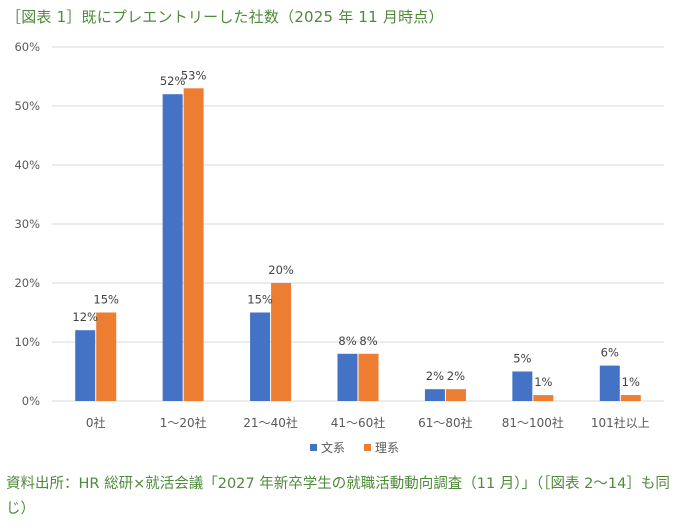  What do you see at coordinates (387, 448) in the screenshot?
I see `legend-label: 理系` at bounding box center [387, 448].